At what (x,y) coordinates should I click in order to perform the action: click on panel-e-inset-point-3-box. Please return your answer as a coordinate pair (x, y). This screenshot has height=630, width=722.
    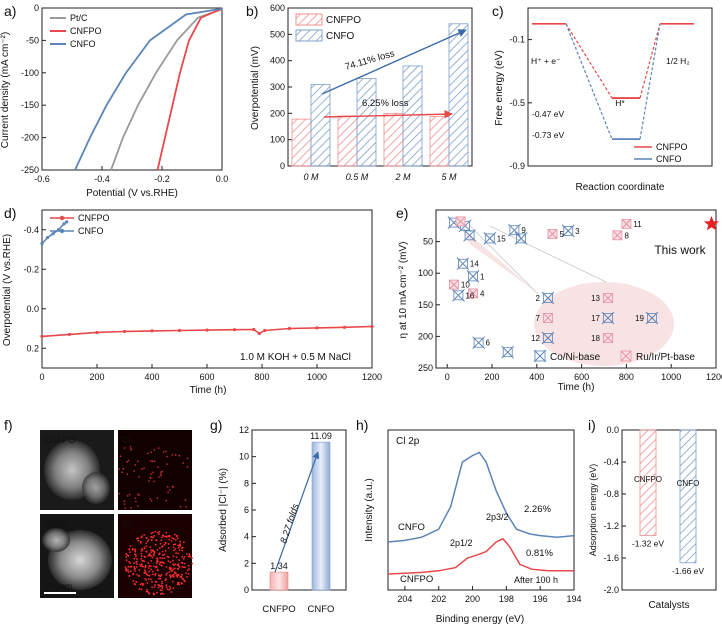
    Looking at the image, I should click on (608, 318).